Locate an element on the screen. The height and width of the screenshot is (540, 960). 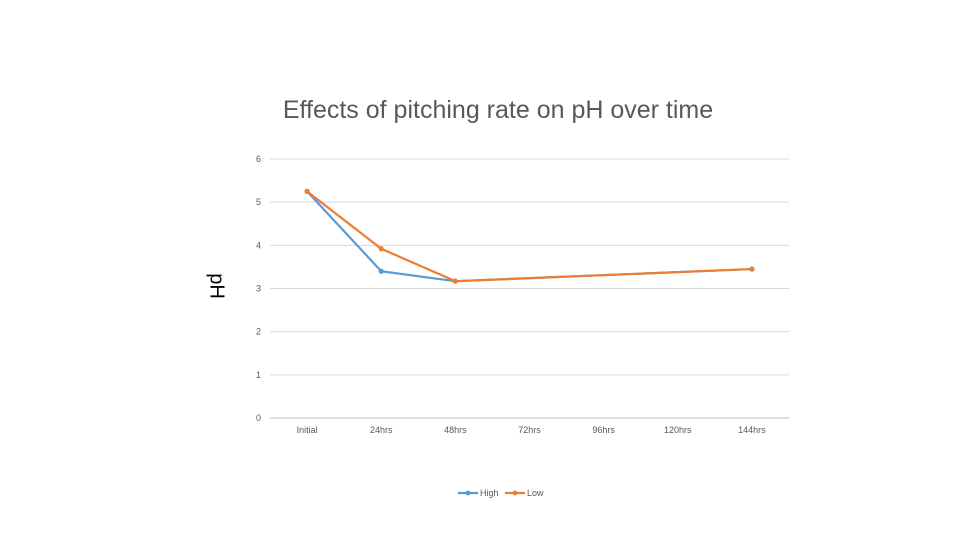
x-tick-label: 144hrs is located at coordinates (752, 430).